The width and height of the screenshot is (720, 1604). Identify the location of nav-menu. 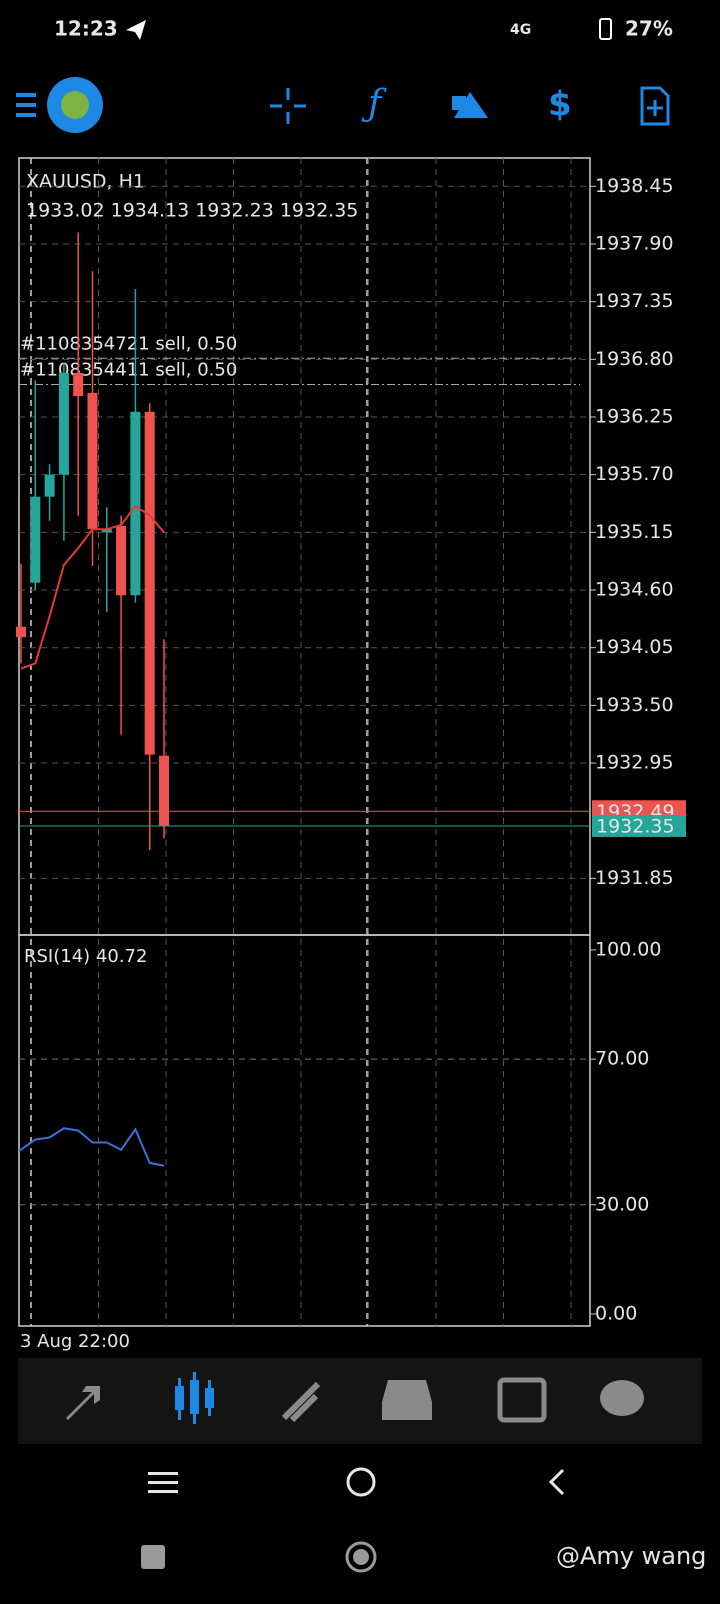
(163, 1482).